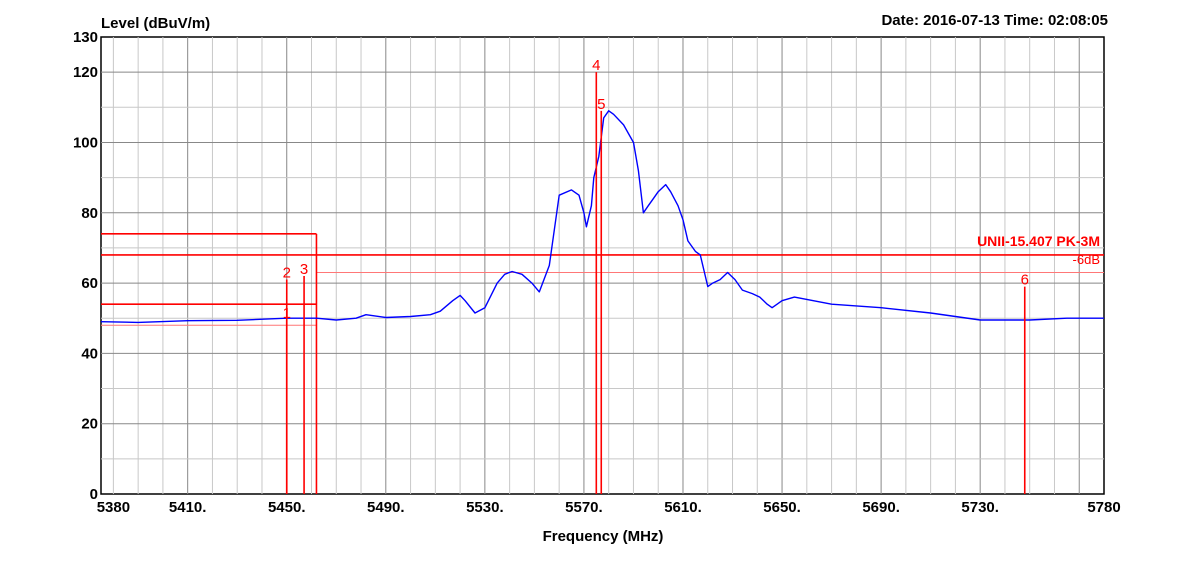  What do you see at coordinates (782, 507) in the screenshot?
I see `x-tick-label: 5650.` at bounding box center [782, 507].